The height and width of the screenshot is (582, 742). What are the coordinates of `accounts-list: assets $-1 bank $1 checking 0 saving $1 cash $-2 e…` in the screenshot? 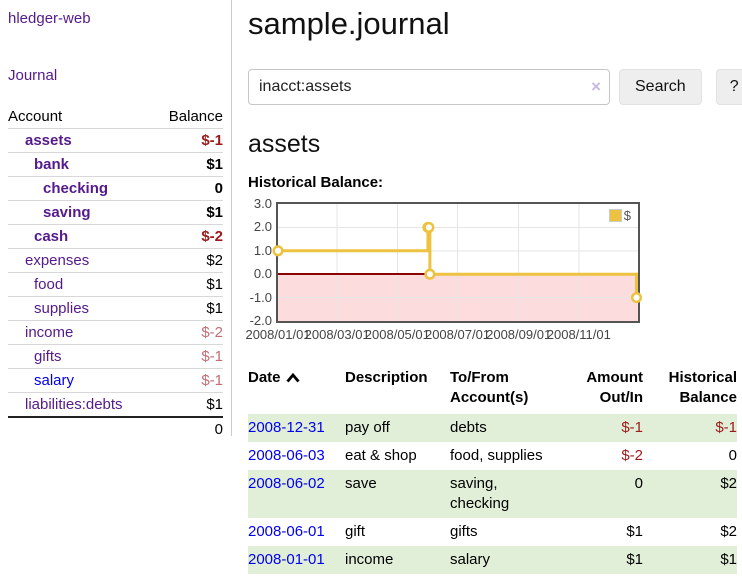 It's located at (115, 272).